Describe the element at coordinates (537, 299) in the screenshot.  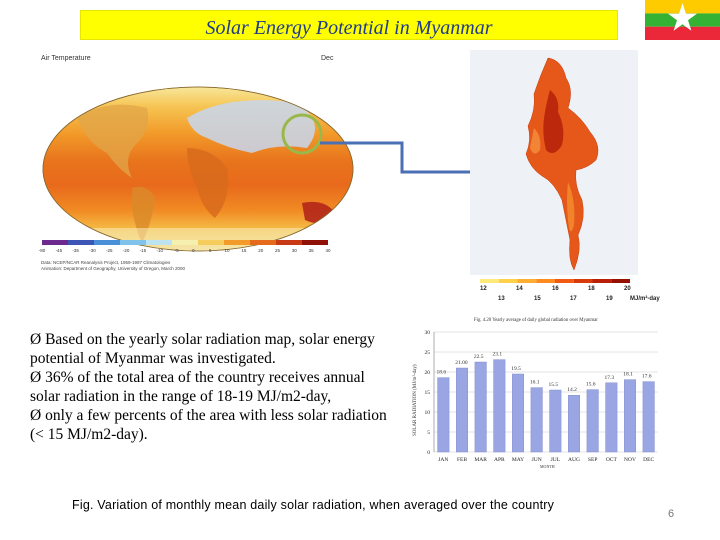
I see `legend-value: 15` at that location.